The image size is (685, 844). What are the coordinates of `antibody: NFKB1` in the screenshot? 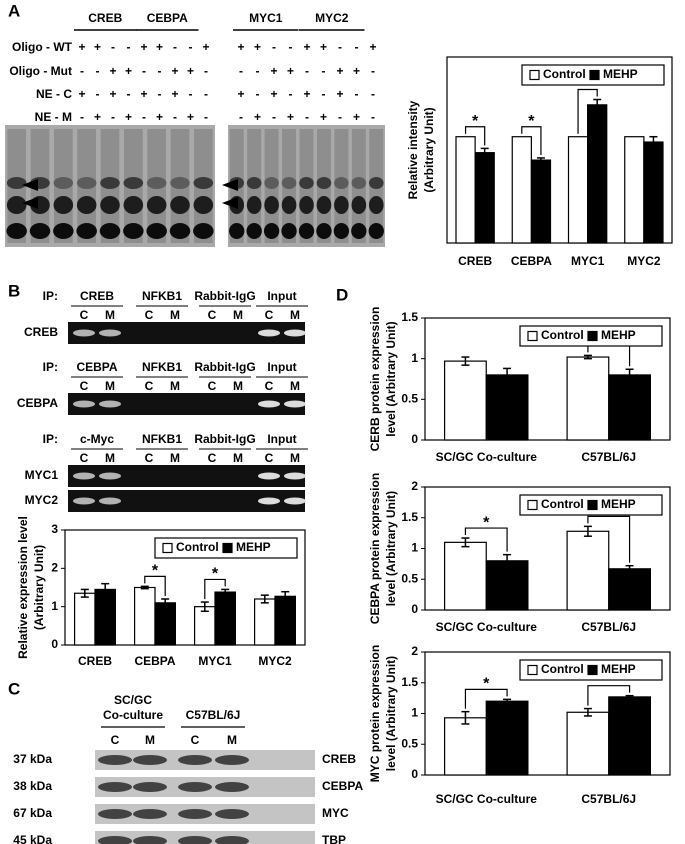 It's located at (162, 439).